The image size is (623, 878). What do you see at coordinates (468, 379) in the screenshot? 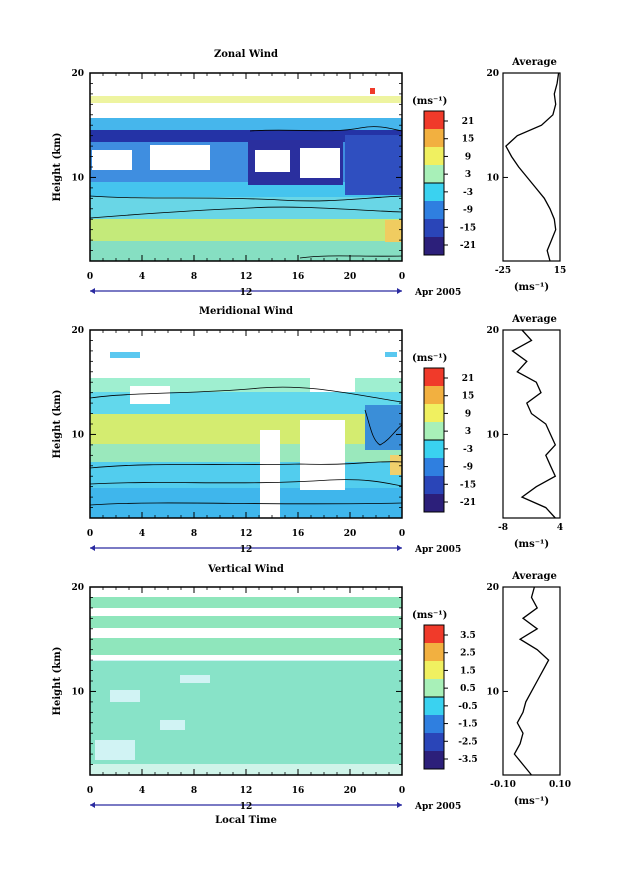
I see `colorbar-tick-label: 21` at bounding box center [468, 379].